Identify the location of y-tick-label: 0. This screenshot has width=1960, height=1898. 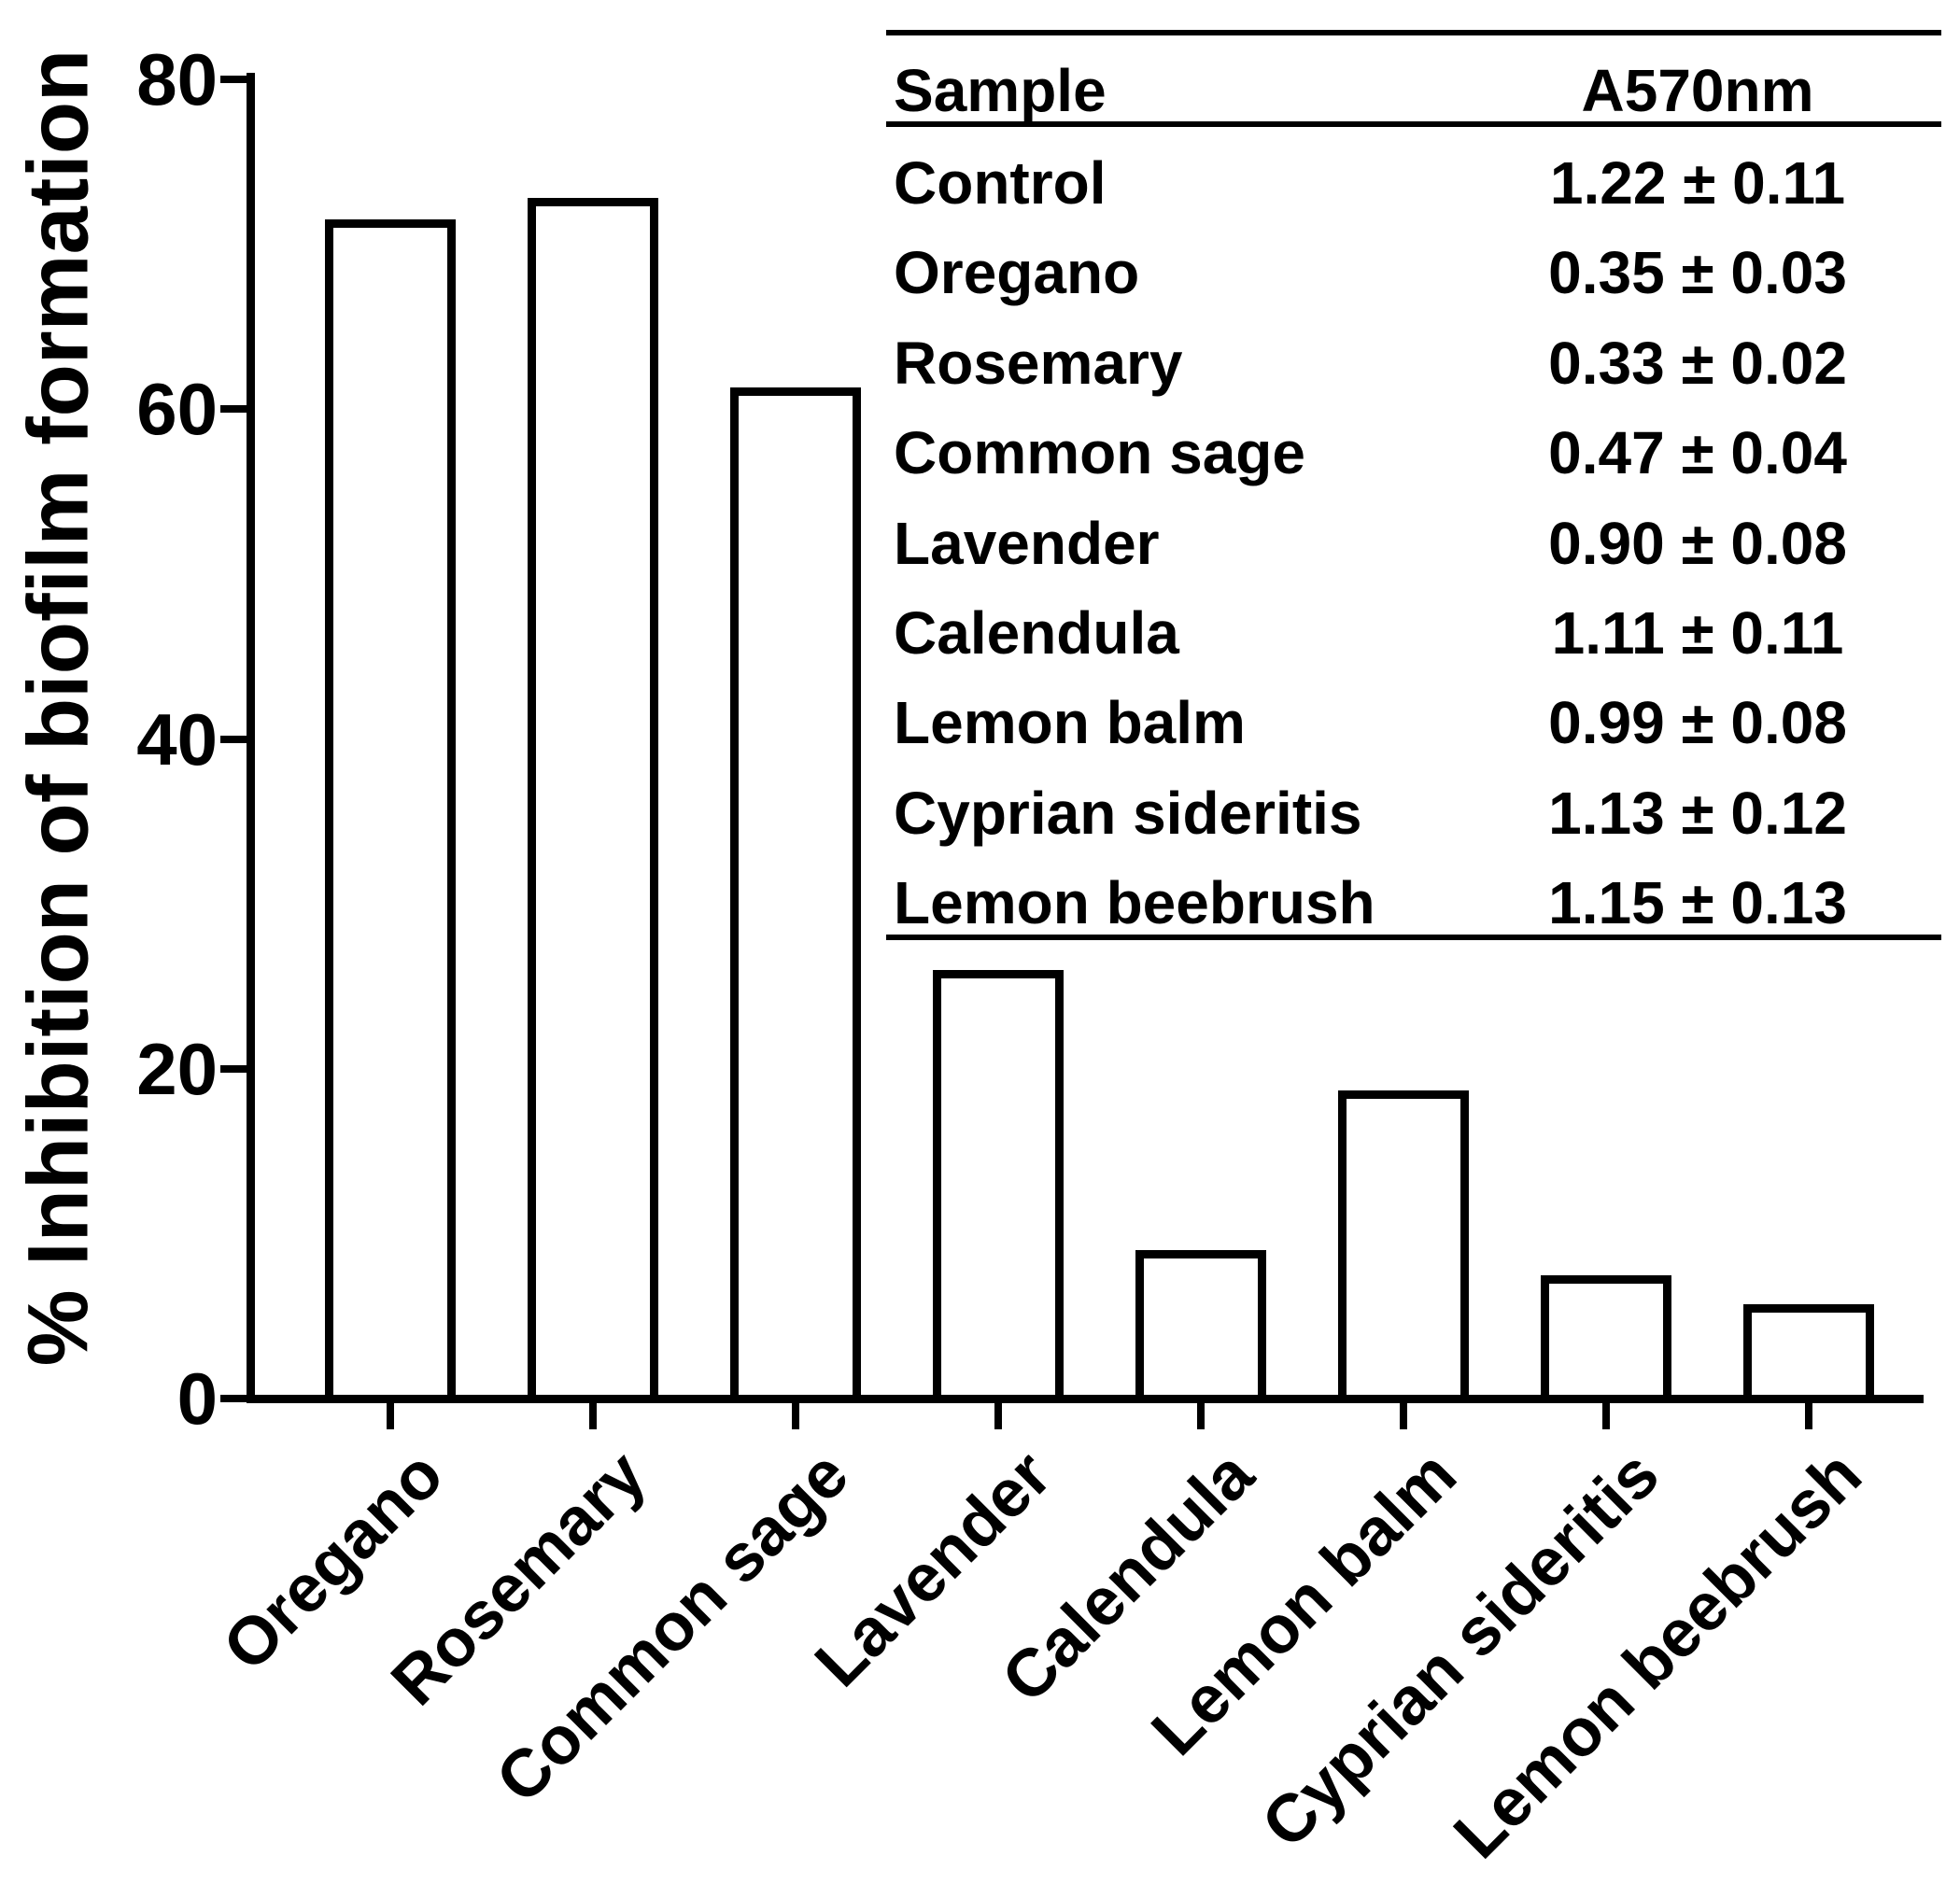
(197, 1398).